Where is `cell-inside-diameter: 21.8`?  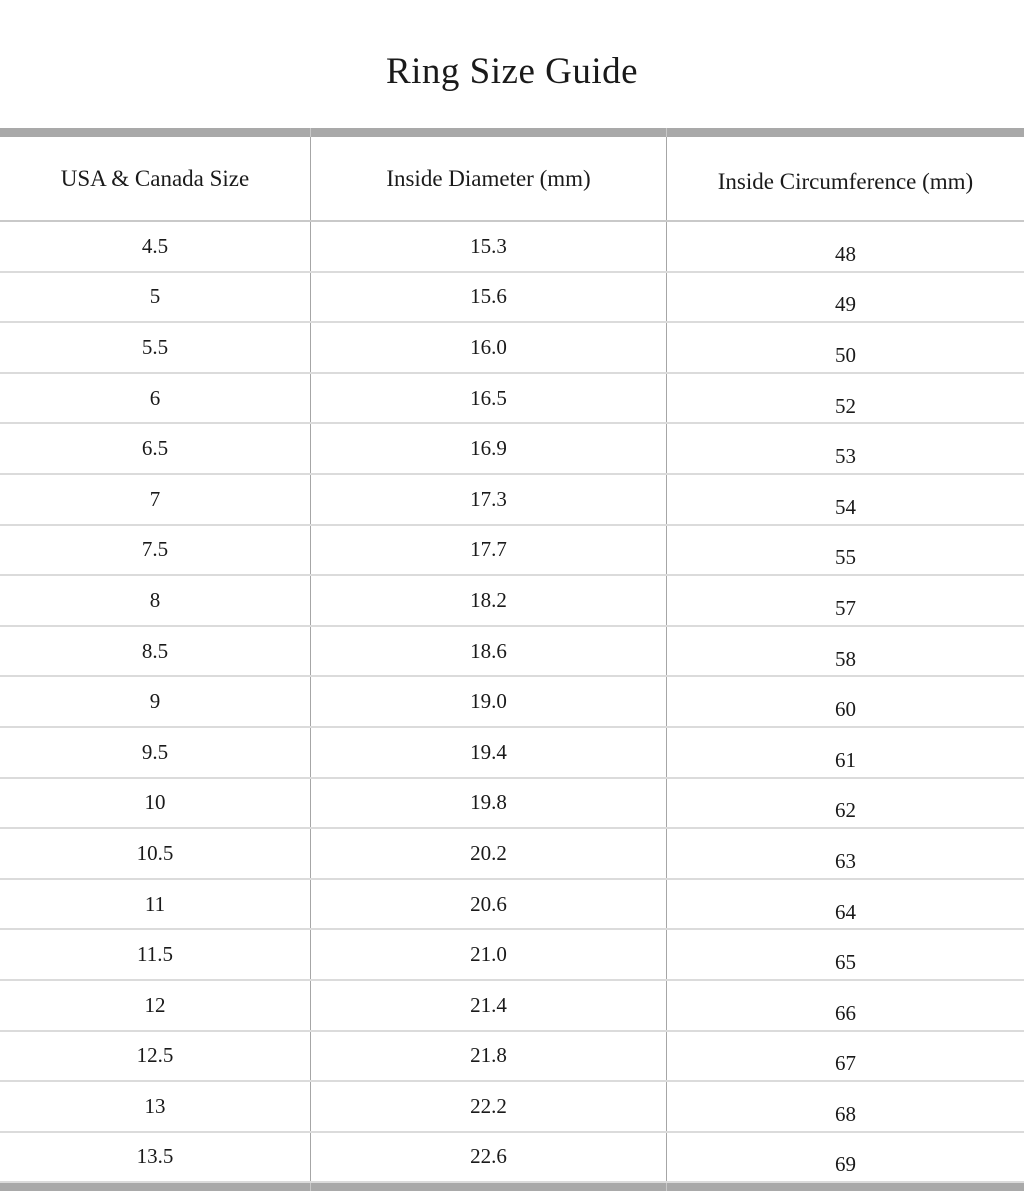
cell-inside-diameter: 21.8 is located at coordinates (489, 1056).